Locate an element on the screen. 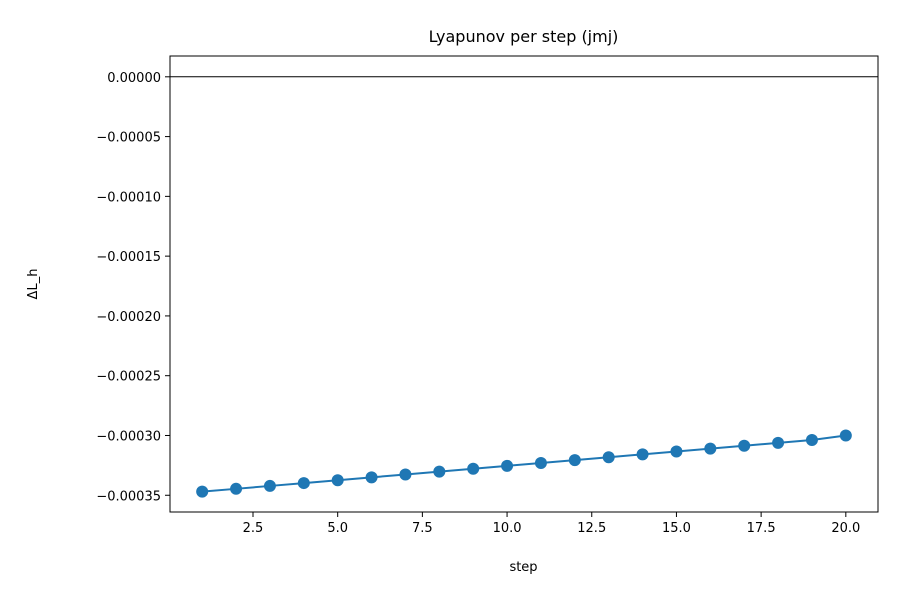  chart-title: Lyapunov per step (jmj) is located at coordinates (524, 36).